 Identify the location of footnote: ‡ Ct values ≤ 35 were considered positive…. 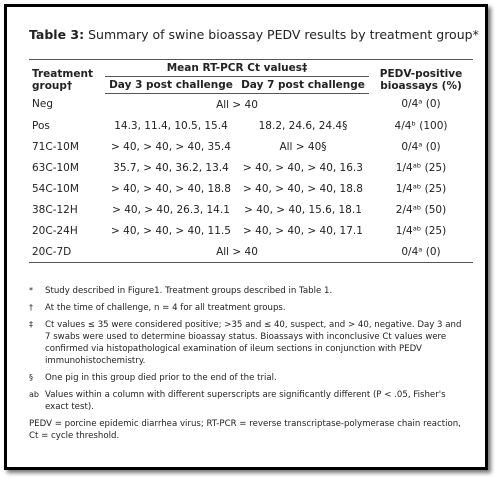
(249, 343).